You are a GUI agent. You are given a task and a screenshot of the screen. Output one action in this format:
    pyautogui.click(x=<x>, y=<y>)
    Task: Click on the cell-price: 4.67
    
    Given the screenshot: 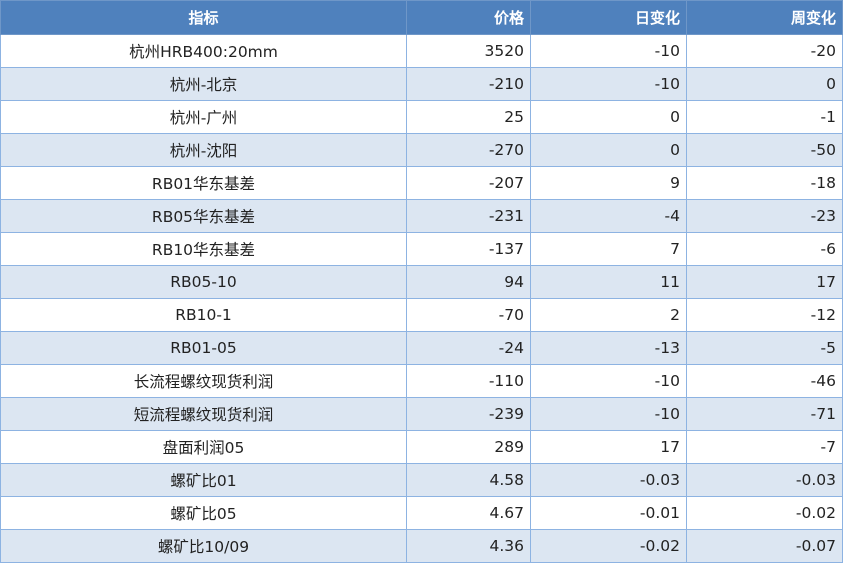 What is the action you would take?
    pyautogui.click(x=468, y=513)
    